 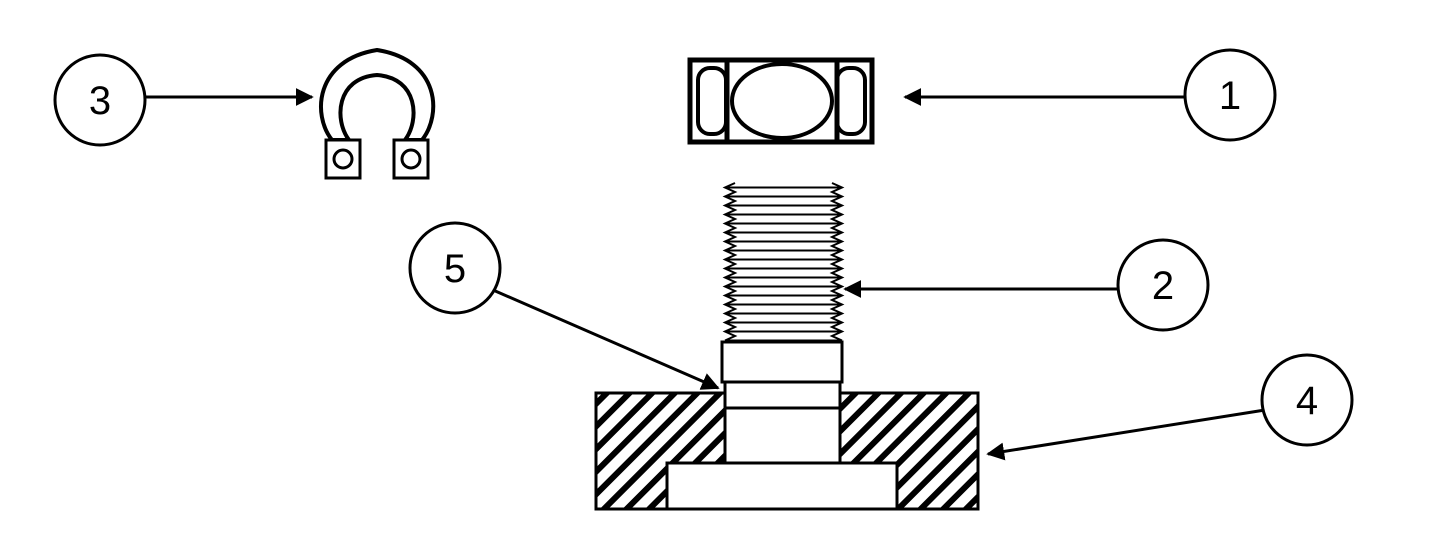 I want to click on callout-2: 2, so click(x=1163, y=285).